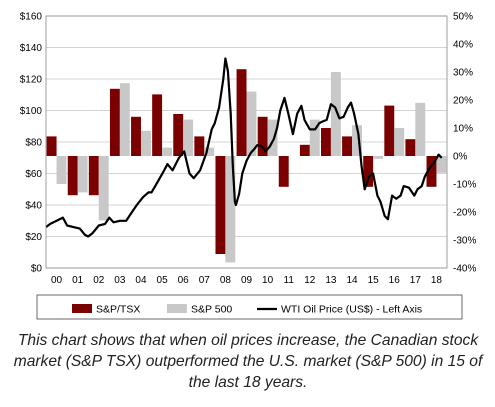 Image resolution: width=495 pixels, height=407 pixels. What do you see at coordinates (416, 280) in the screenshot?
I see `x-axis-tick: 17` at bounding box center [416, 280].